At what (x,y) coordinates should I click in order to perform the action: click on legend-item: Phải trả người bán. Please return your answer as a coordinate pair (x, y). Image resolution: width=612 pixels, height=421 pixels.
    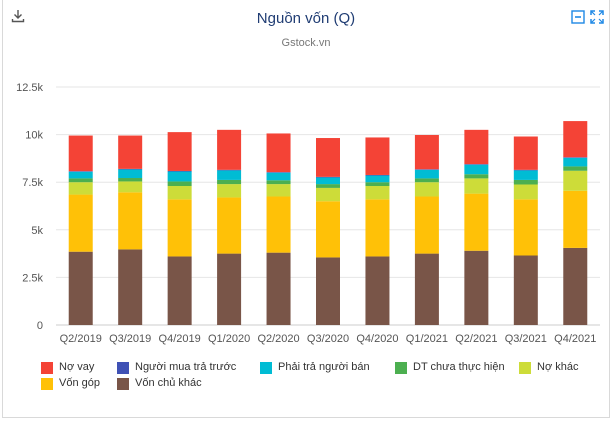
    Looking at the image, I should click on (315, 368).